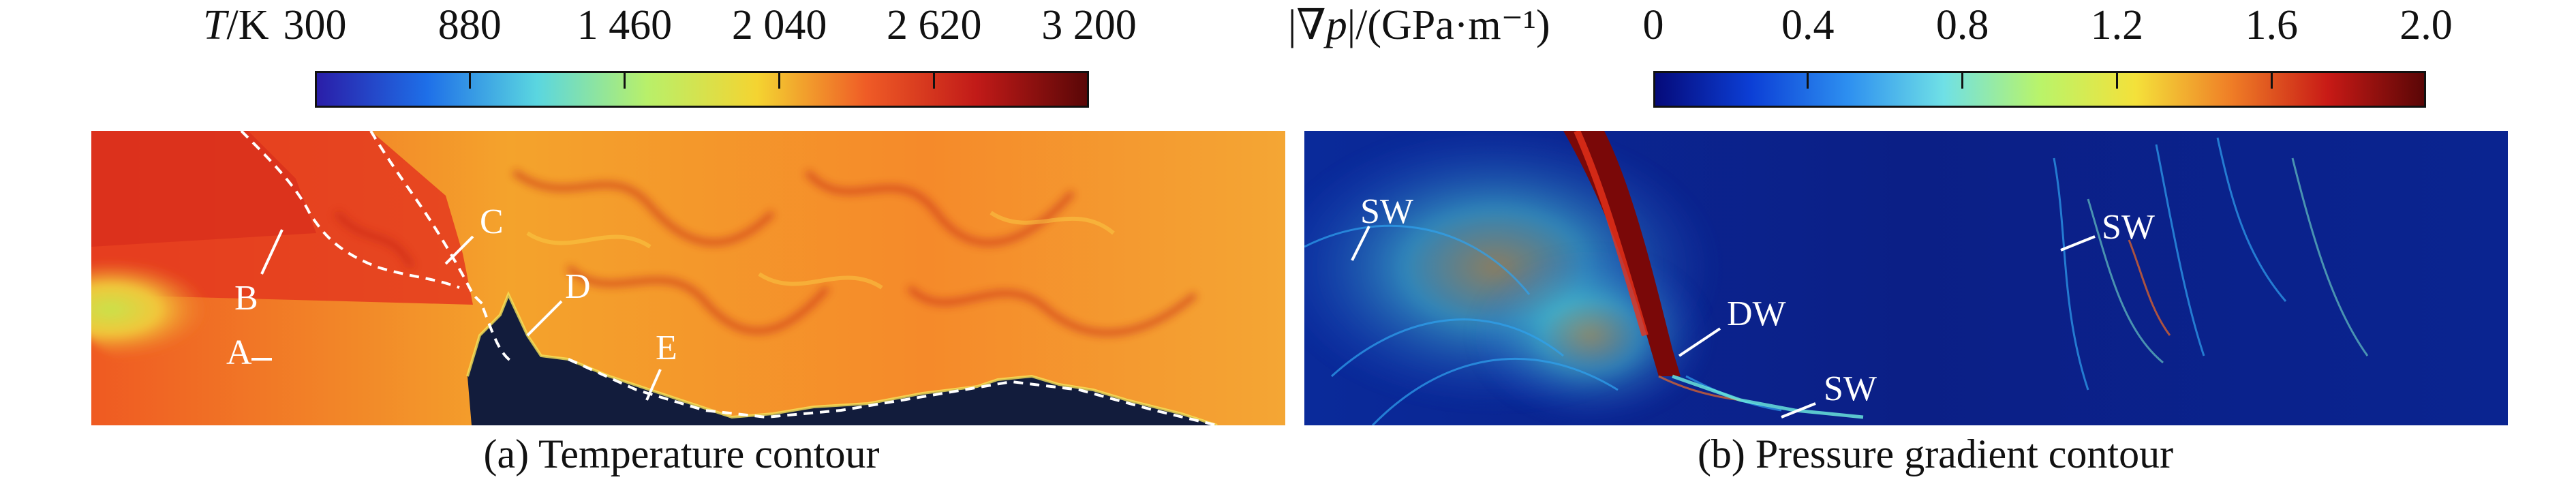 This screenshot has width=2576, height=486. I want to click on pressure-colorbar-tick-label: 0, so click(1653, 25).